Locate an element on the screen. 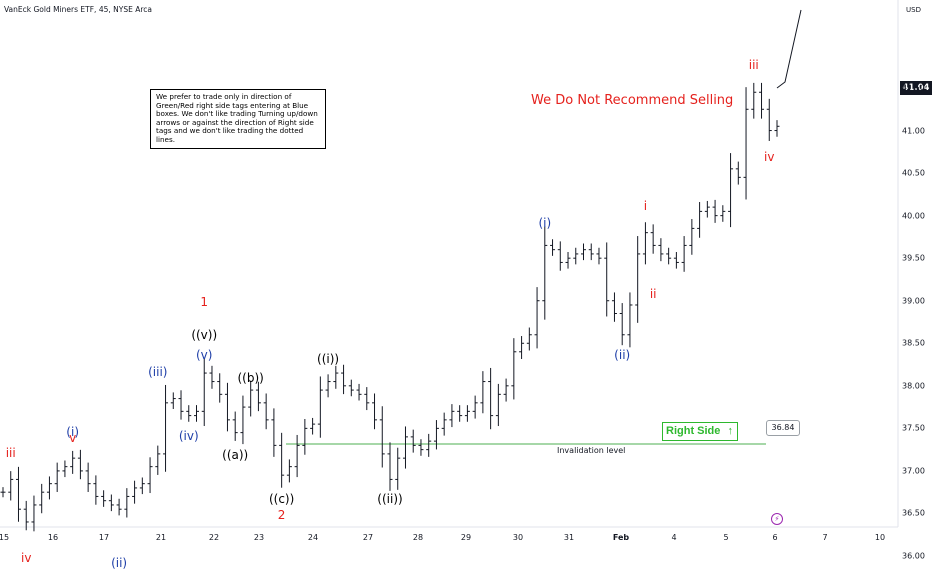 The width and height of the screenshot is (932, 570). right-side-label: Right Side is located at coordinates (693, 431).